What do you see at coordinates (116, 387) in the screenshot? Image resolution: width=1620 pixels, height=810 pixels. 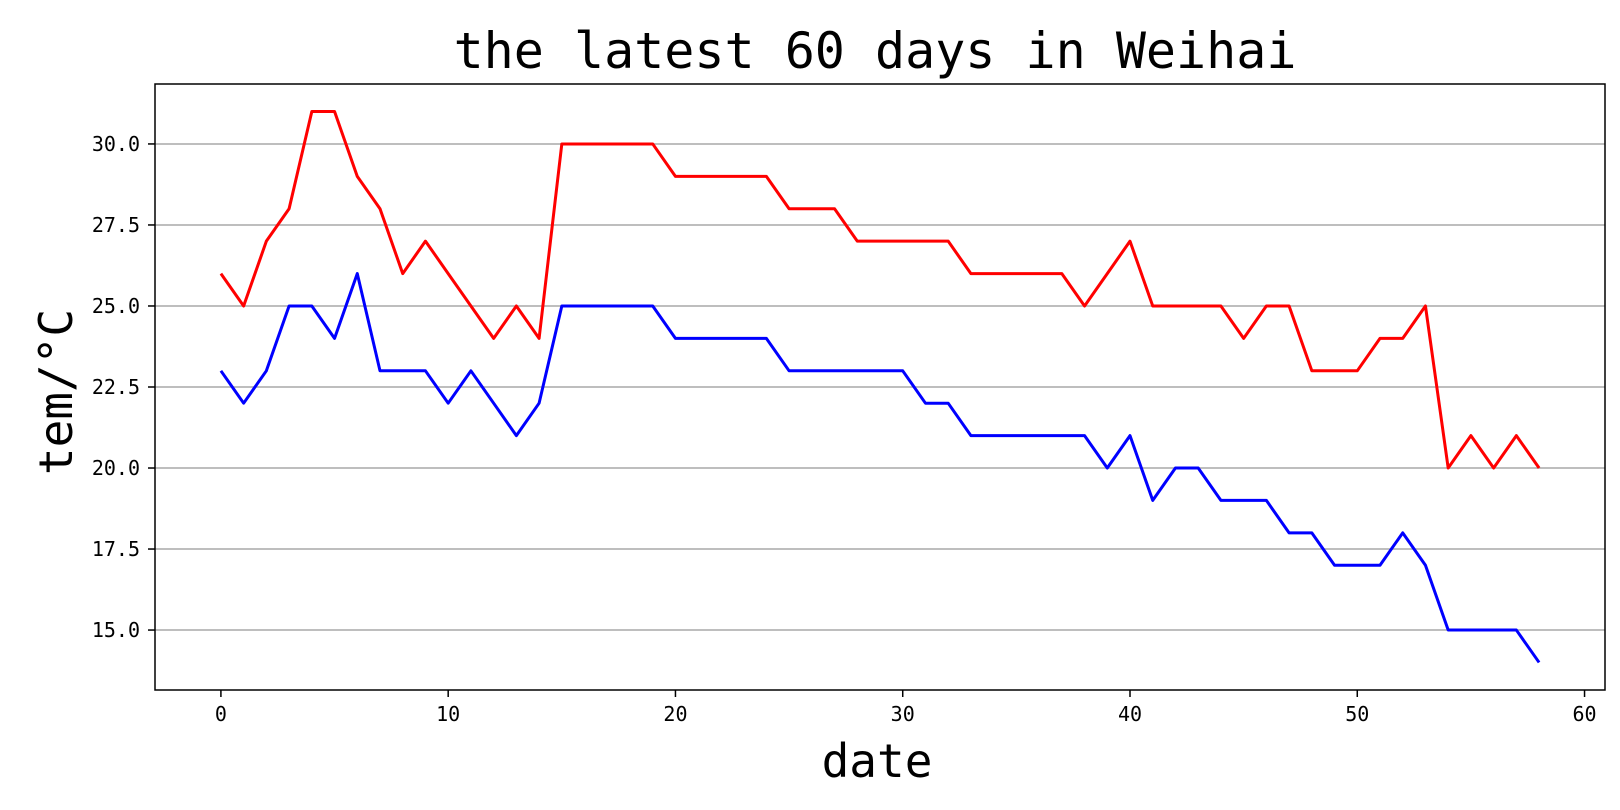 I see `y-tick-label: 22.5` at bounding box center [116, 387].